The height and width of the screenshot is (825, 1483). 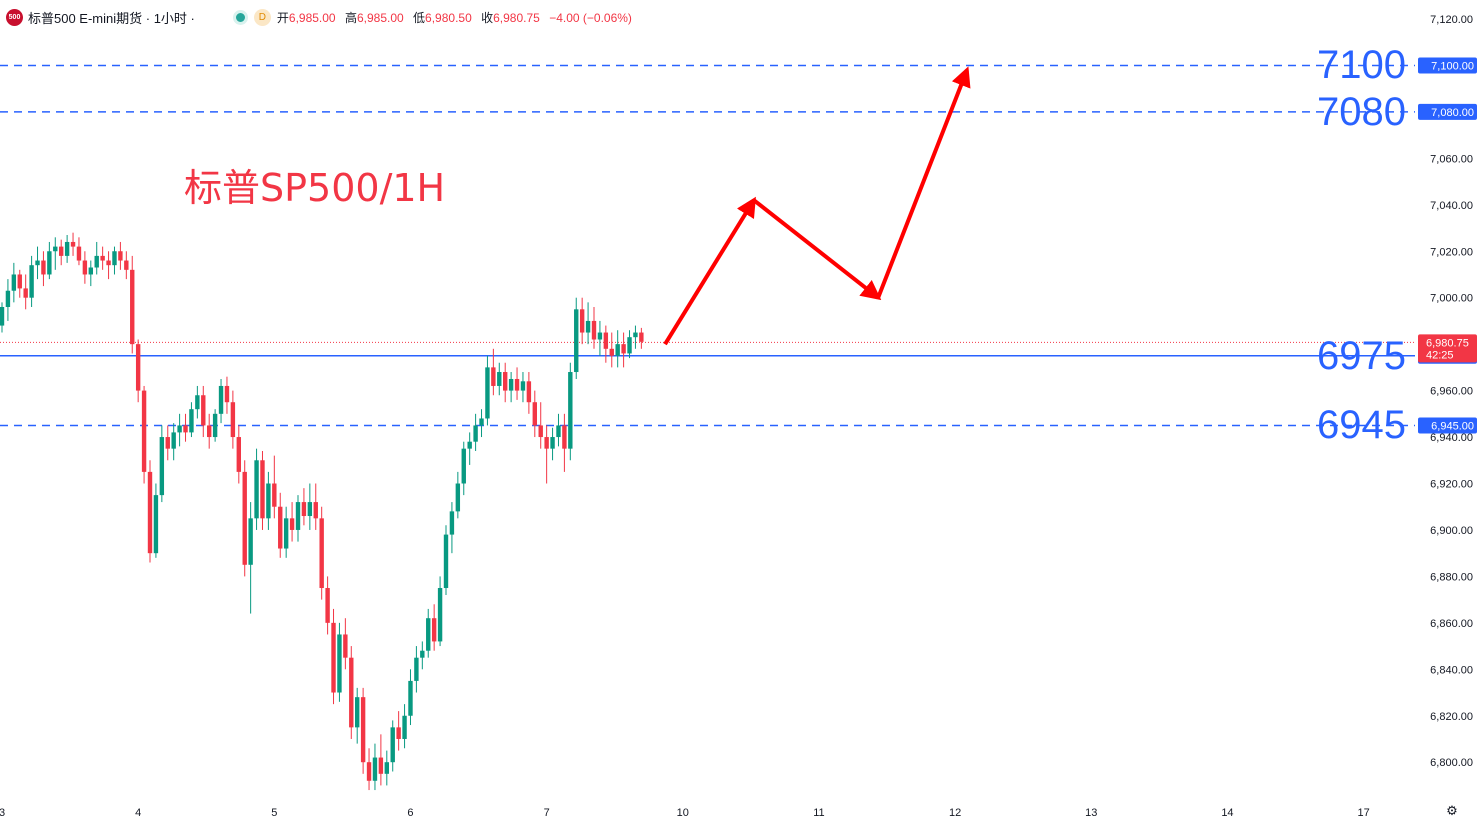 I want to click on time-tick-label: 17, so click(x=1363, y=813).